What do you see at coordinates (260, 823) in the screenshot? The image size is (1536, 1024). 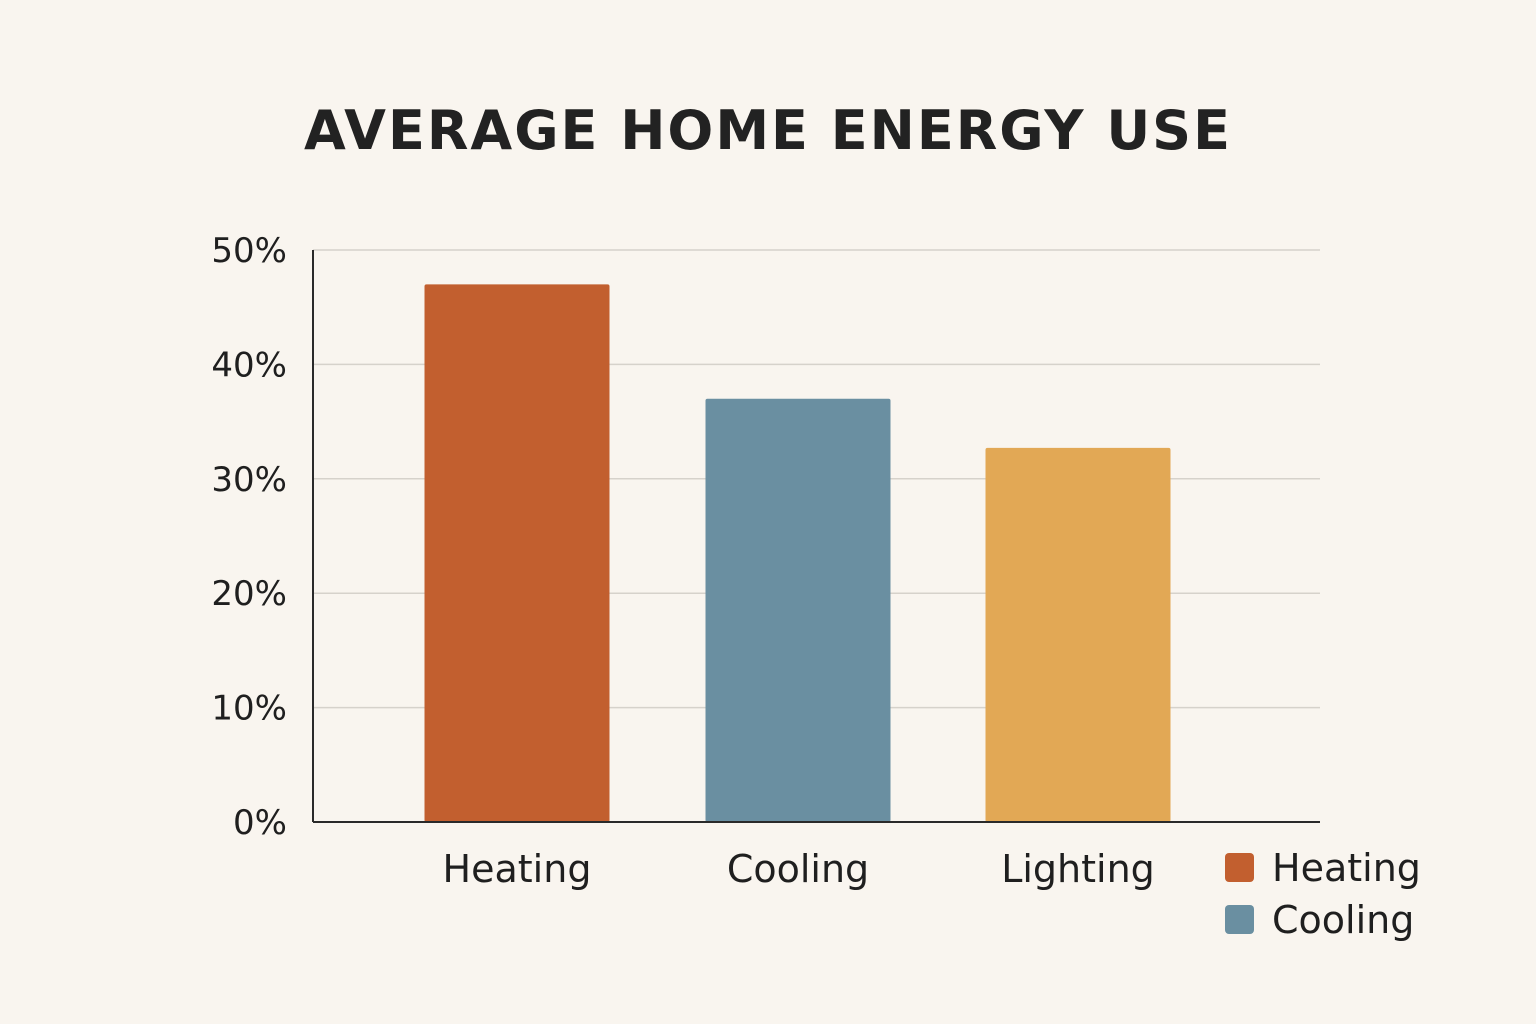 I see `y-tick-label: 0%` at bounding box center [260, 823].